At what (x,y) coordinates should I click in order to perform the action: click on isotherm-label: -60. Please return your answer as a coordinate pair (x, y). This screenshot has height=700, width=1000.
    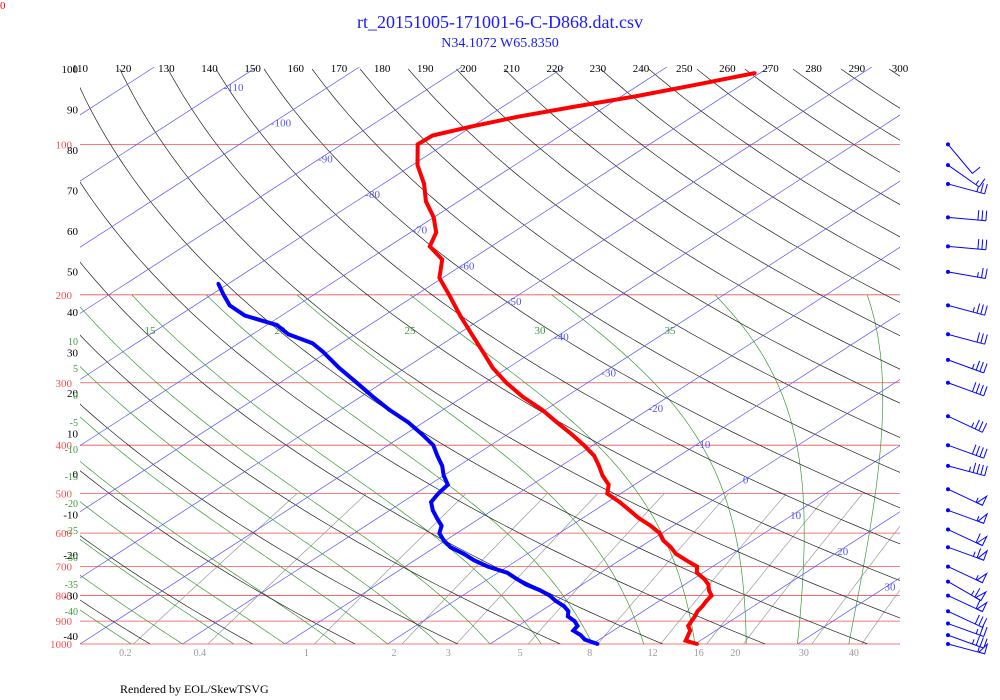
    Looking at the image, I should click on (467, 266).